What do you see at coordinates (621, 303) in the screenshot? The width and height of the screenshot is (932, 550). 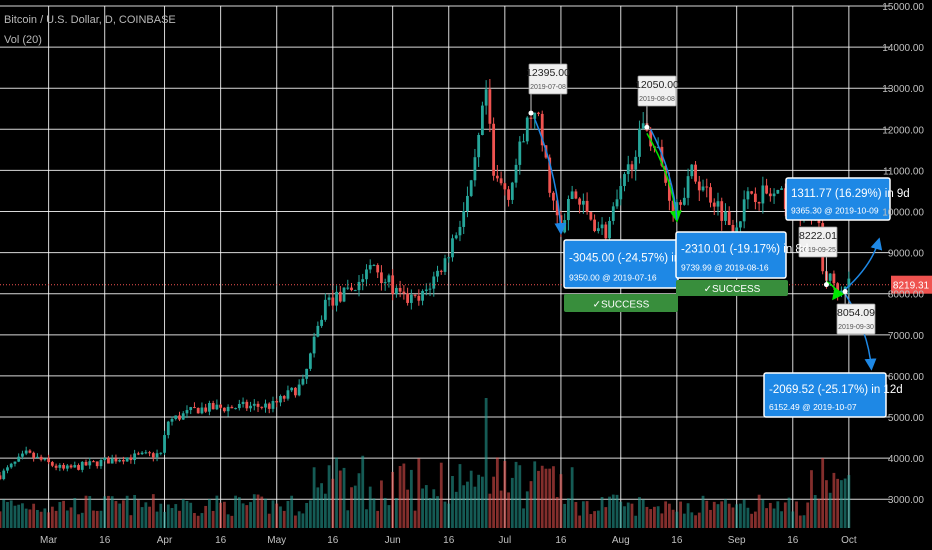 I see `success-badge` at bounding box center [621, 303].